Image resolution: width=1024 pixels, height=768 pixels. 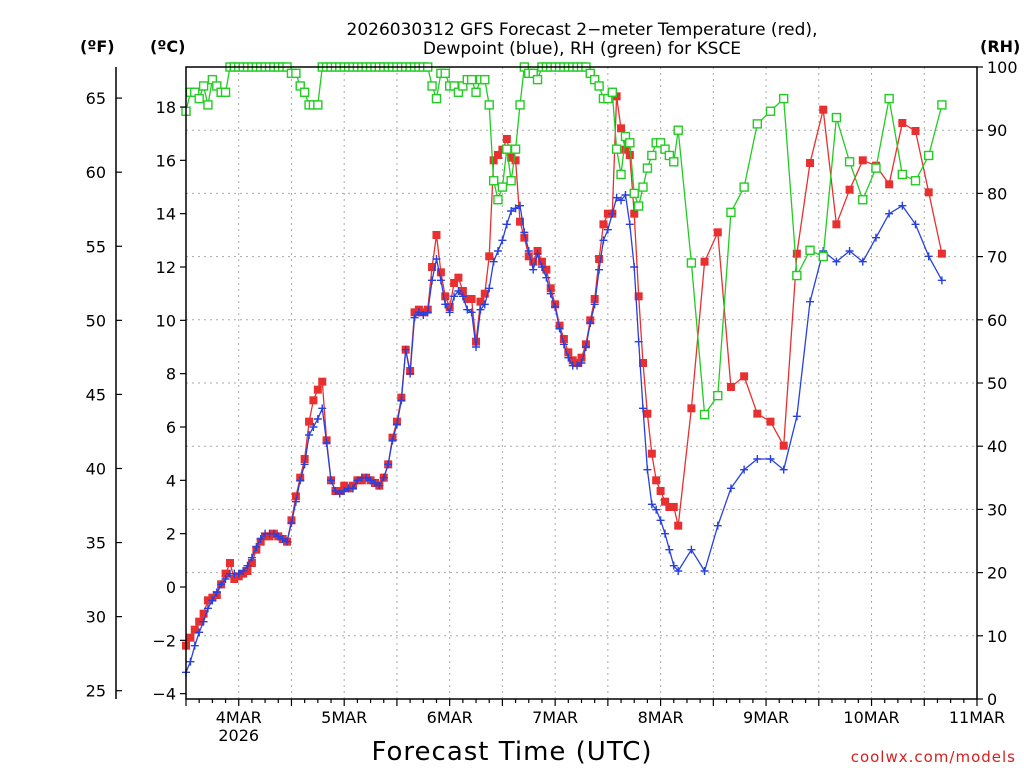 What do you see at coordinates (511, 752) in the screenshot?
I see `x-axis-label: Forecast Time (UTC)` at bounding box center [511, 752].